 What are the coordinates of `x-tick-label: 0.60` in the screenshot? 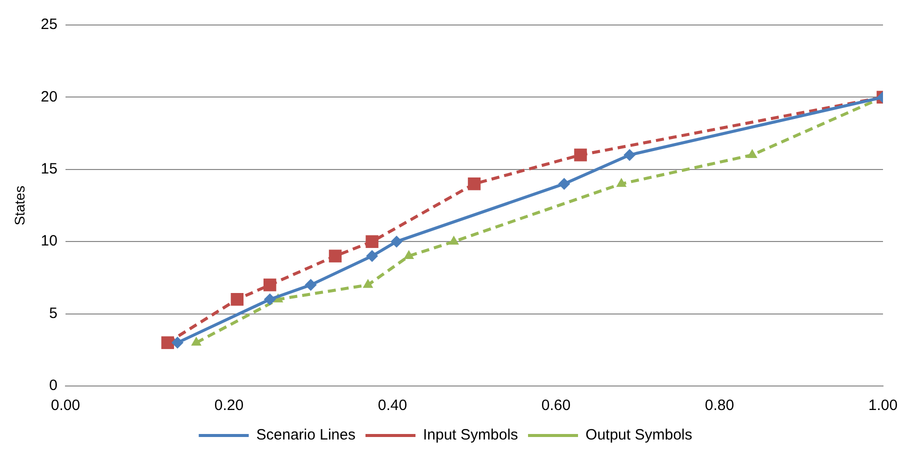 It's located at (556, 405).